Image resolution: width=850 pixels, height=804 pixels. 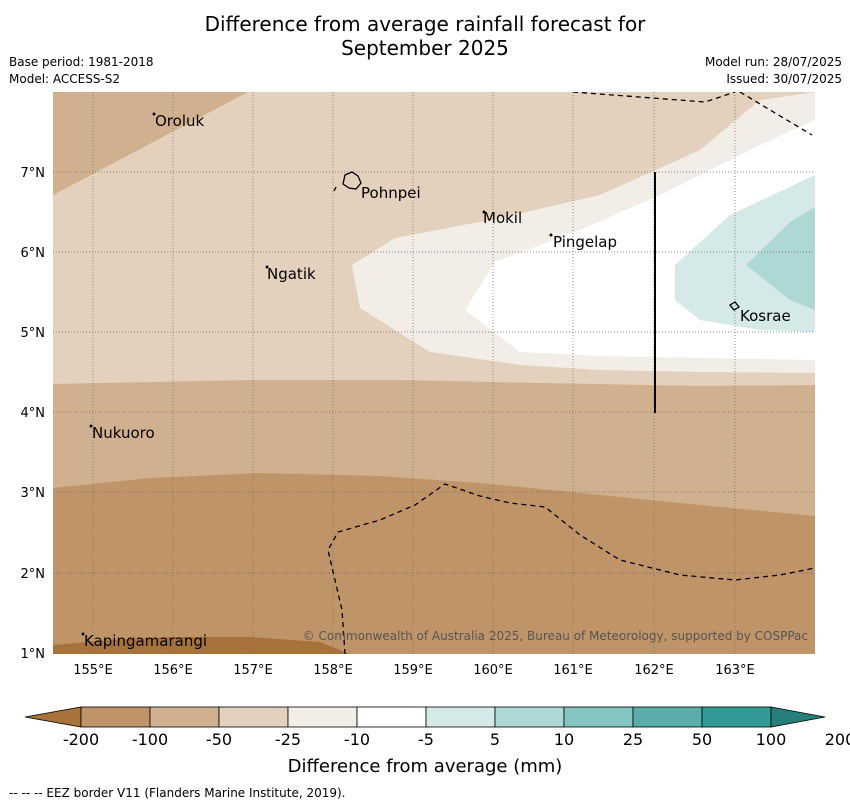 What do you see at coordinates (83, 634) in the screenshot?
I see `kapingamarangi-marker` at bounding box center [83, 634].